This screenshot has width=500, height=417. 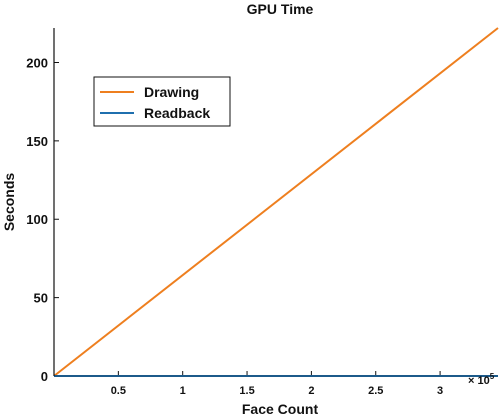 I want to click on y-tick-label: 150, so click(x=37, y=141).